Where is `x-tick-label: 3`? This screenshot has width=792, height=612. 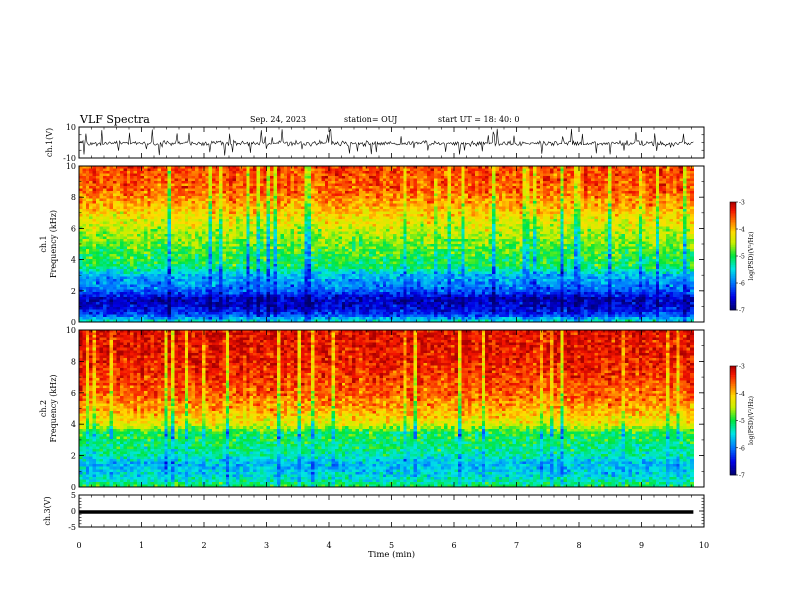
x-tick-label: 3 is located at coordinates (266, 545).